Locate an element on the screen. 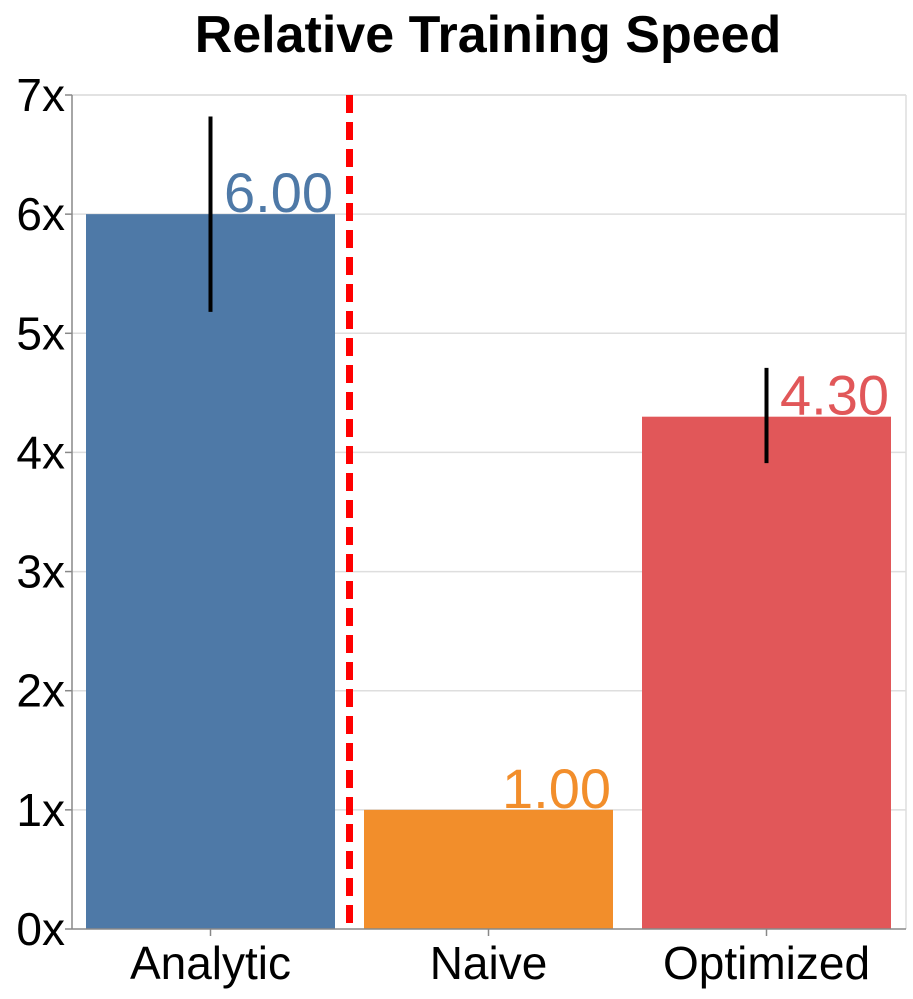 The image size is (913, 999). y-tick-label: 5x is located at coordinates (40, 333).